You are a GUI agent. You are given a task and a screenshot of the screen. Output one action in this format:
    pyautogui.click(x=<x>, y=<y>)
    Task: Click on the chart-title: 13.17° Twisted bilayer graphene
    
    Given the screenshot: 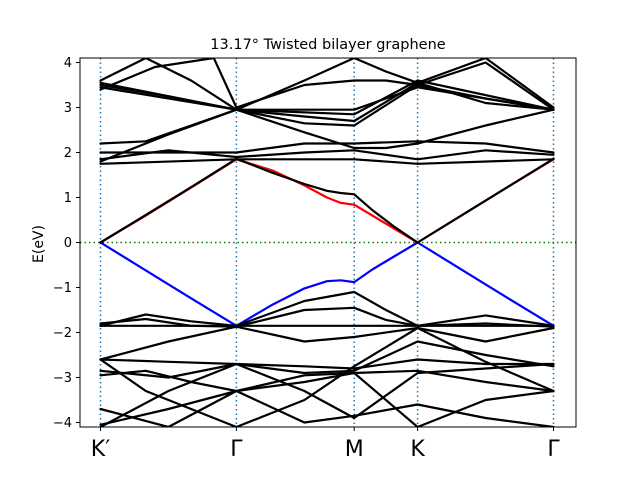 What is the action you would take?
    pyautogui.click(x=327, y=45)
    